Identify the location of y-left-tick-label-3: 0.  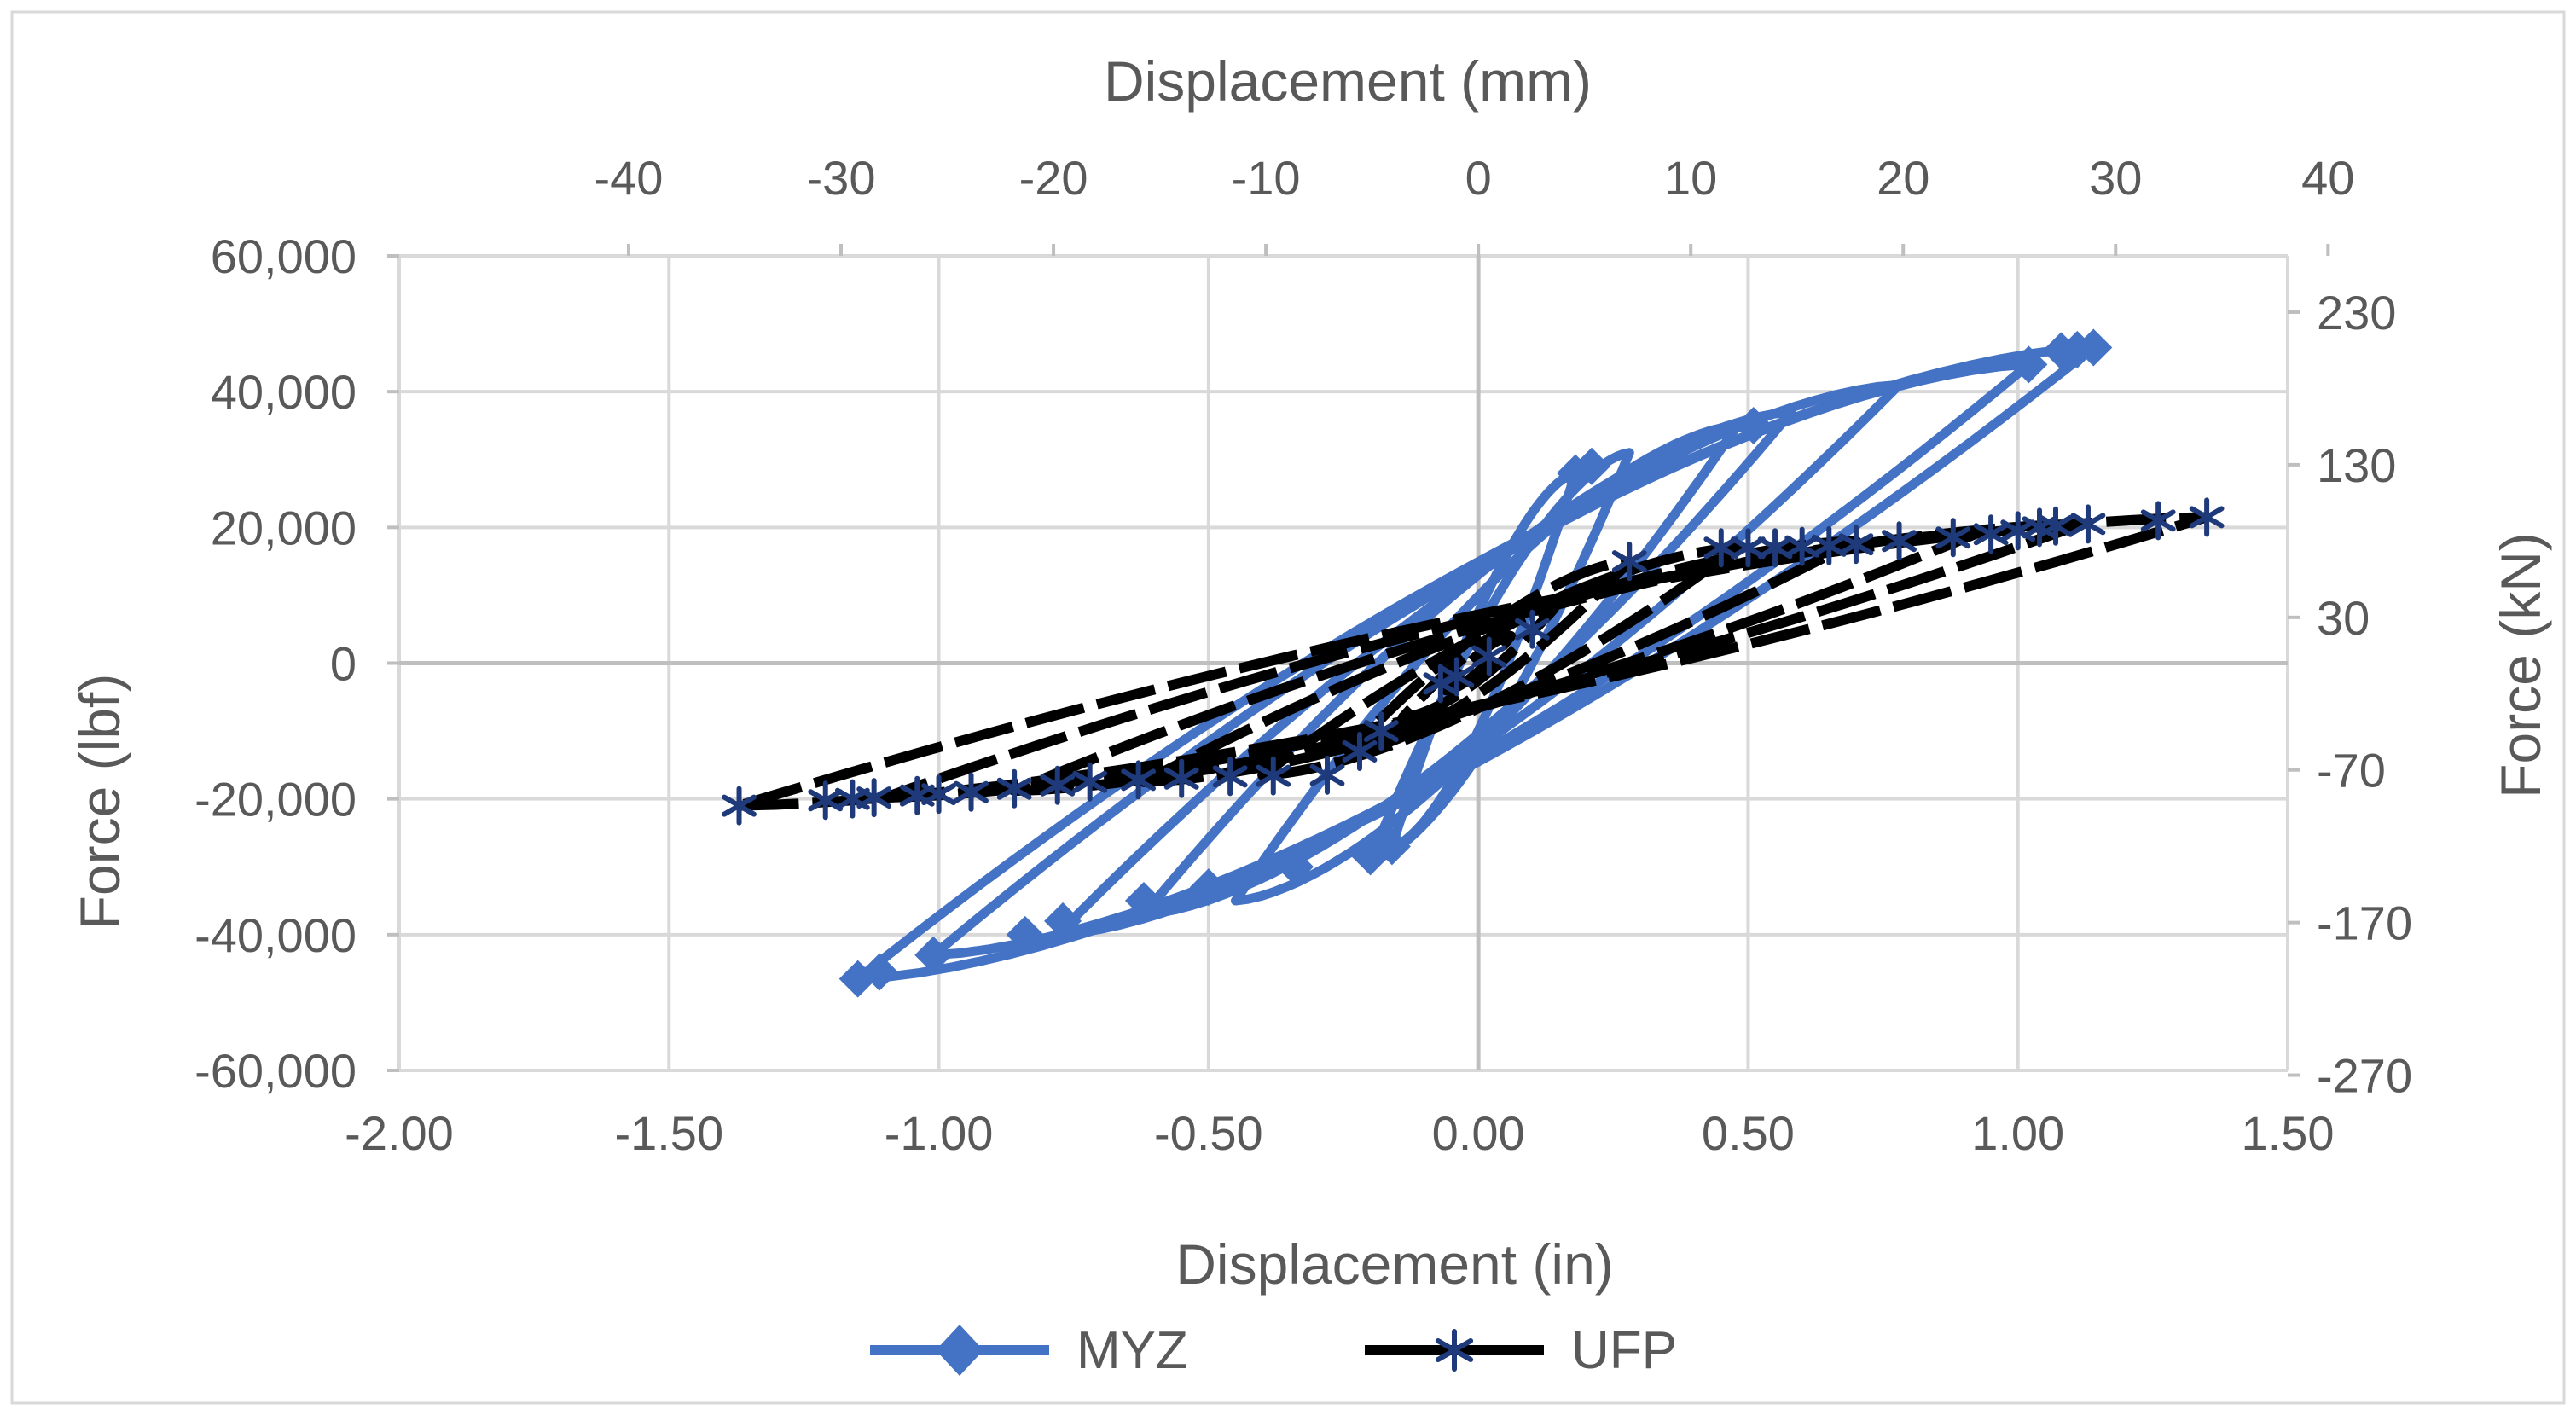
(343, 664).